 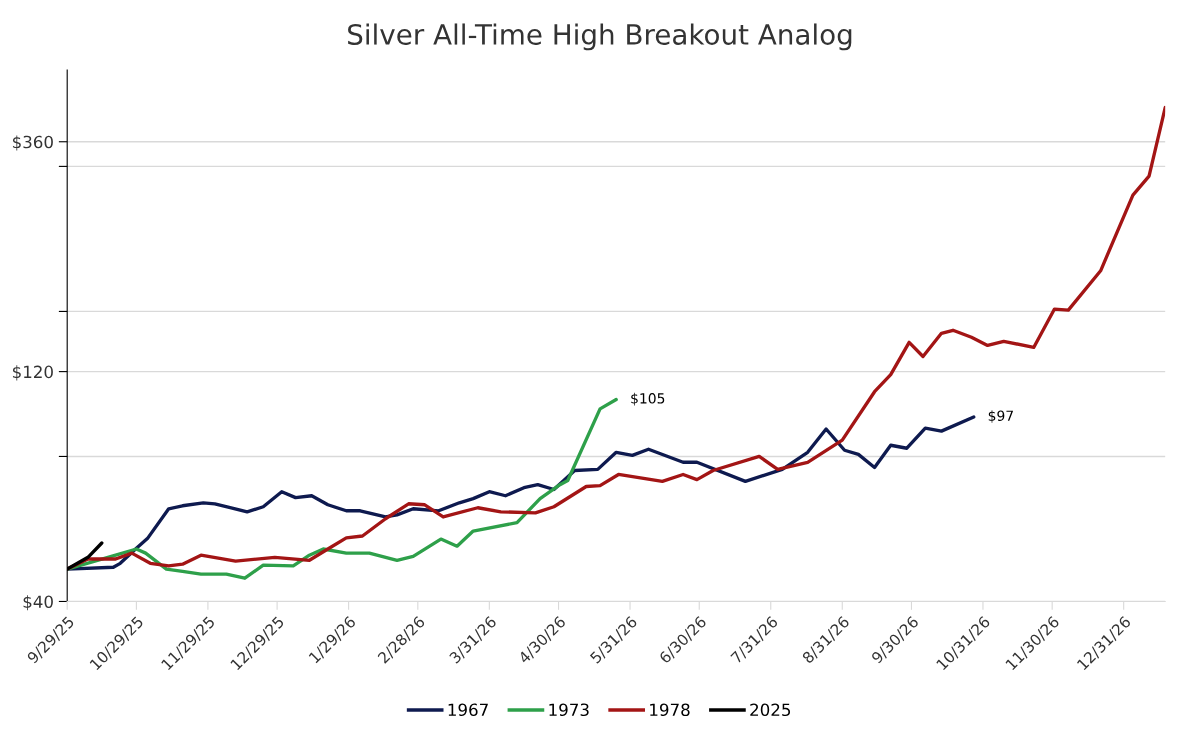 What do you see at coordinates (648, 399) in the screenshot?
I see `annotation: $105` at bounding box center [648, 399].